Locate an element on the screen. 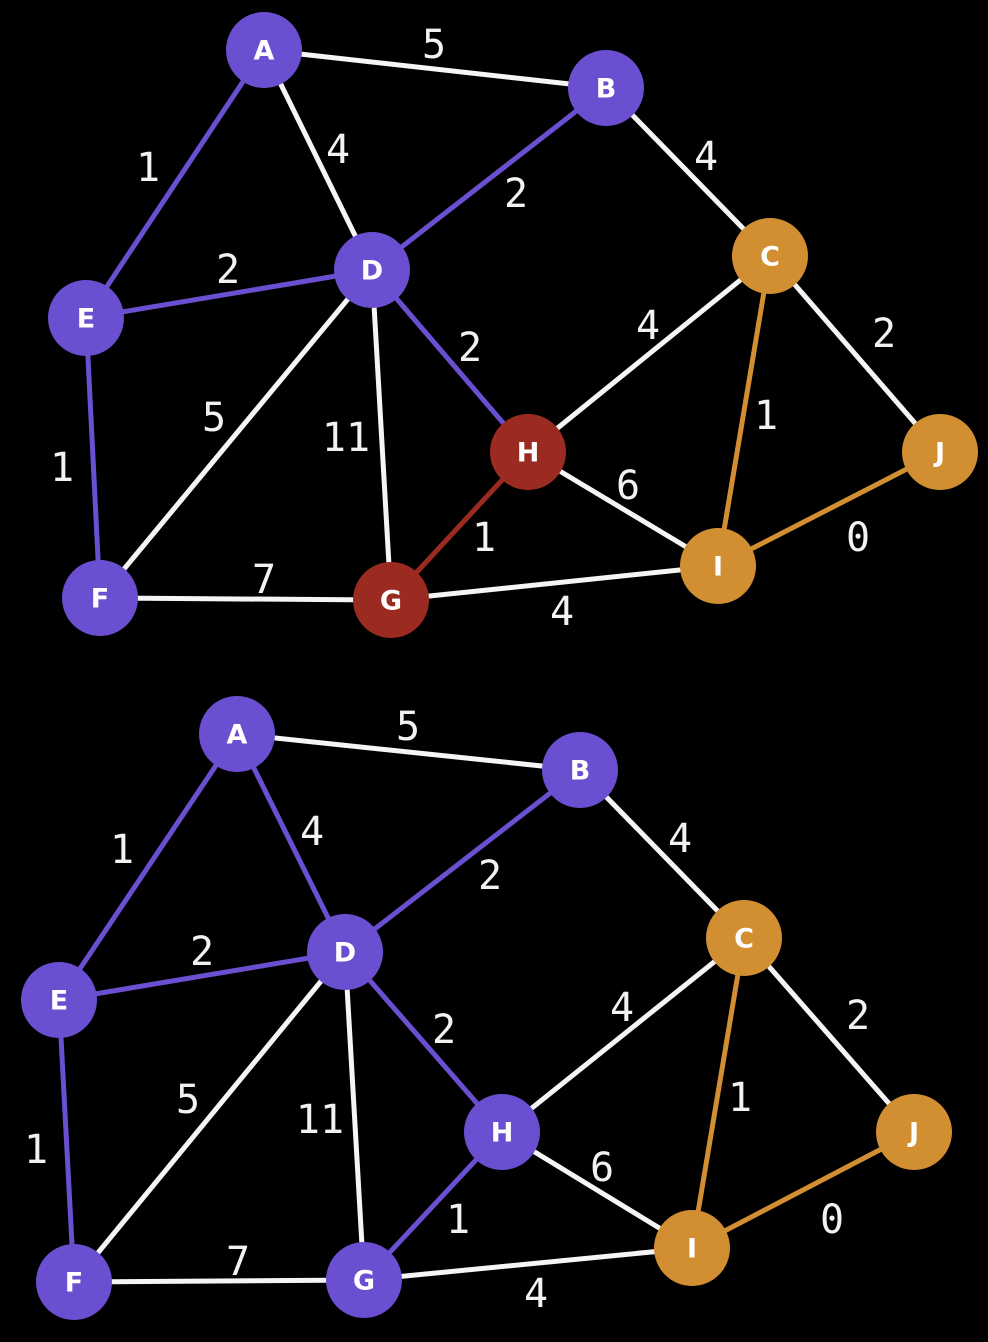  edge-e-d is located at coordinates (202, 976).